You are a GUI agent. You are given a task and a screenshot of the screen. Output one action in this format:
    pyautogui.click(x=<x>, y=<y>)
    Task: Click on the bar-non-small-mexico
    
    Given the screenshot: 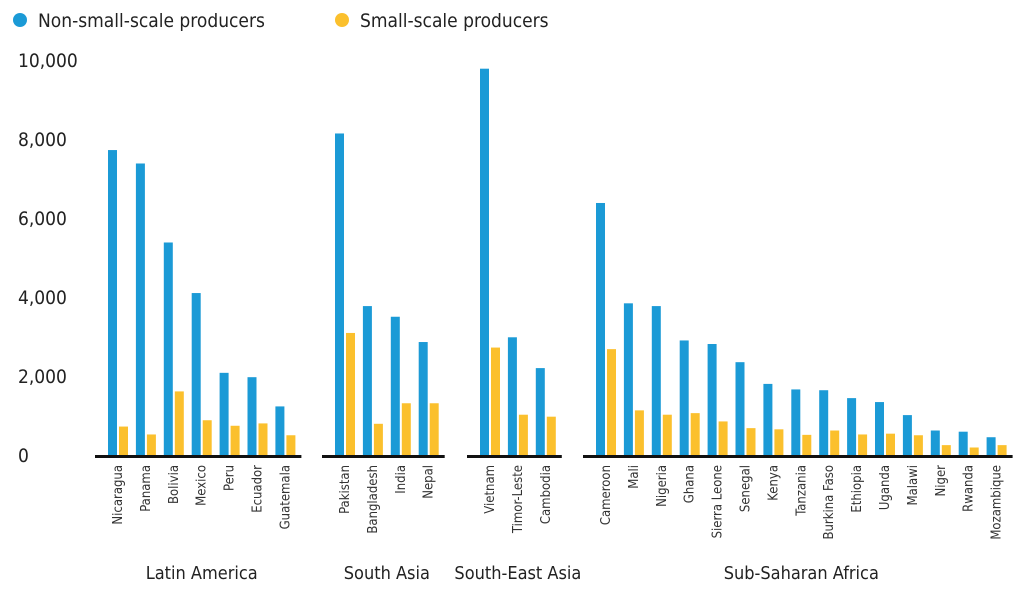 What is the action you would take?
    pyautogui.click(x=196, y=374)
    